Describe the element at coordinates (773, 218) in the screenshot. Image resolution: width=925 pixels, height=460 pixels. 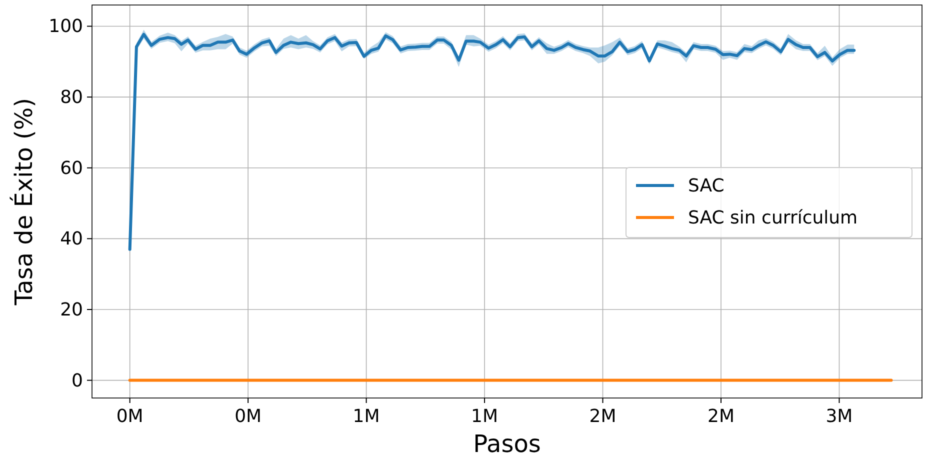
I see `legend-label: SAC sin currículum` at that location.